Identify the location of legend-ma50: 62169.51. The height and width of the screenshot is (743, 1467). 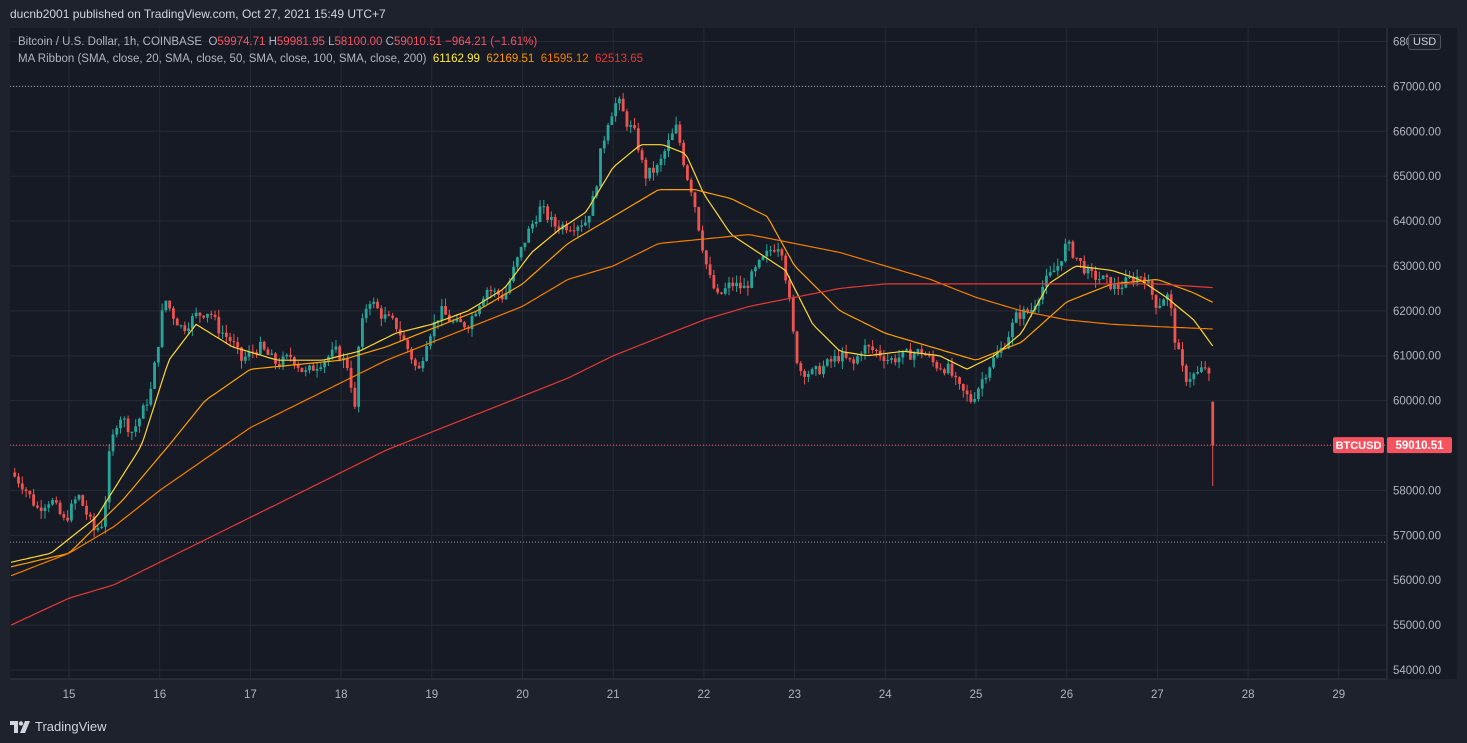
(510, 59).